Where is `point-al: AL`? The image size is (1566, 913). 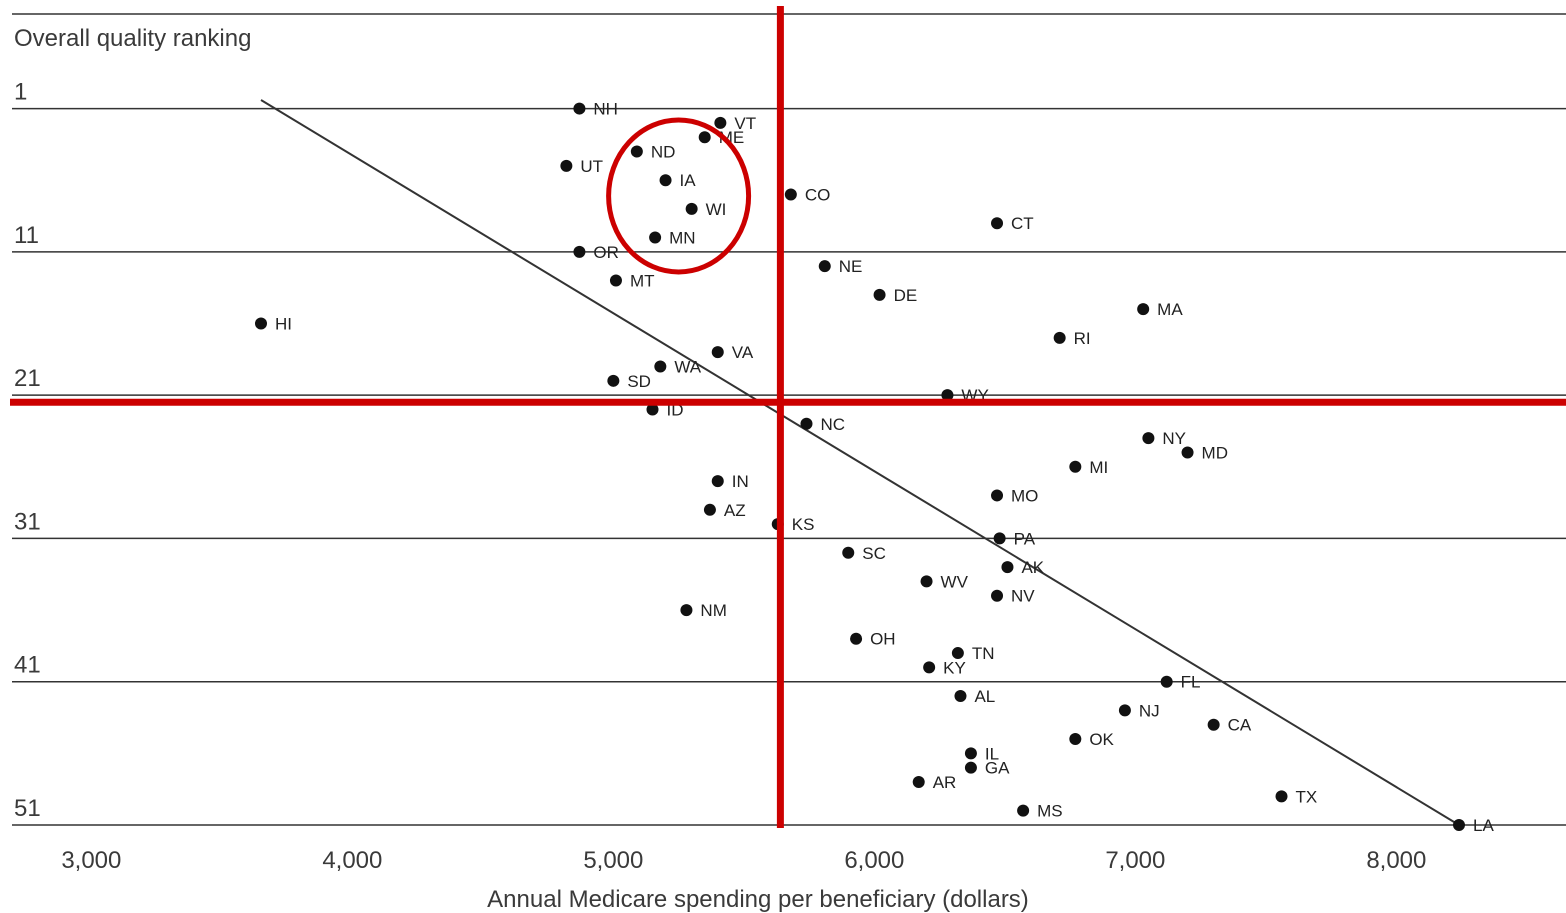
point-al: AL is located at coordinates (974, 696).